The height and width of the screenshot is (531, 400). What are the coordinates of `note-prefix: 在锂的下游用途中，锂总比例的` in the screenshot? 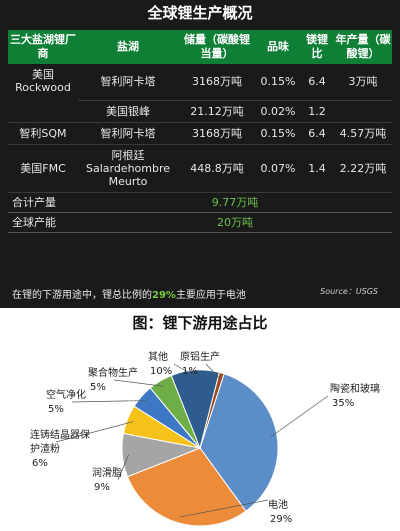 It's located at (82, 295).